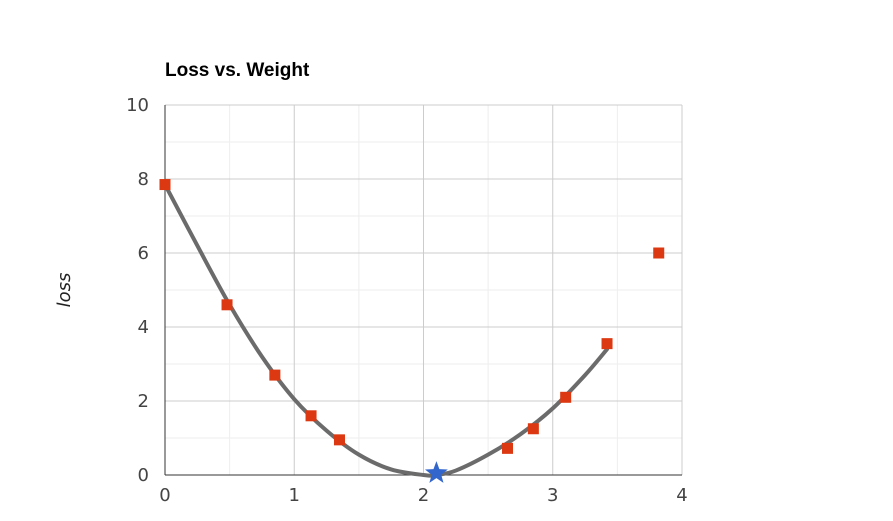  I want to click on x-tick-label: 4, so click(681, 495).